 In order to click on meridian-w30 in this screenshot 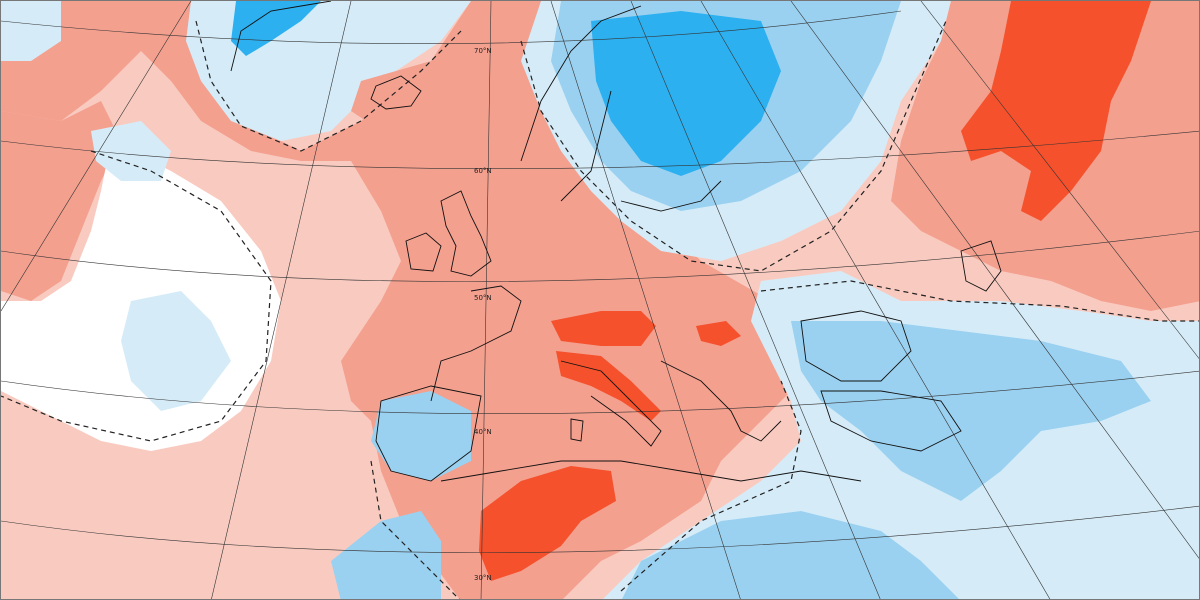, I will do `click(96, 156)`.